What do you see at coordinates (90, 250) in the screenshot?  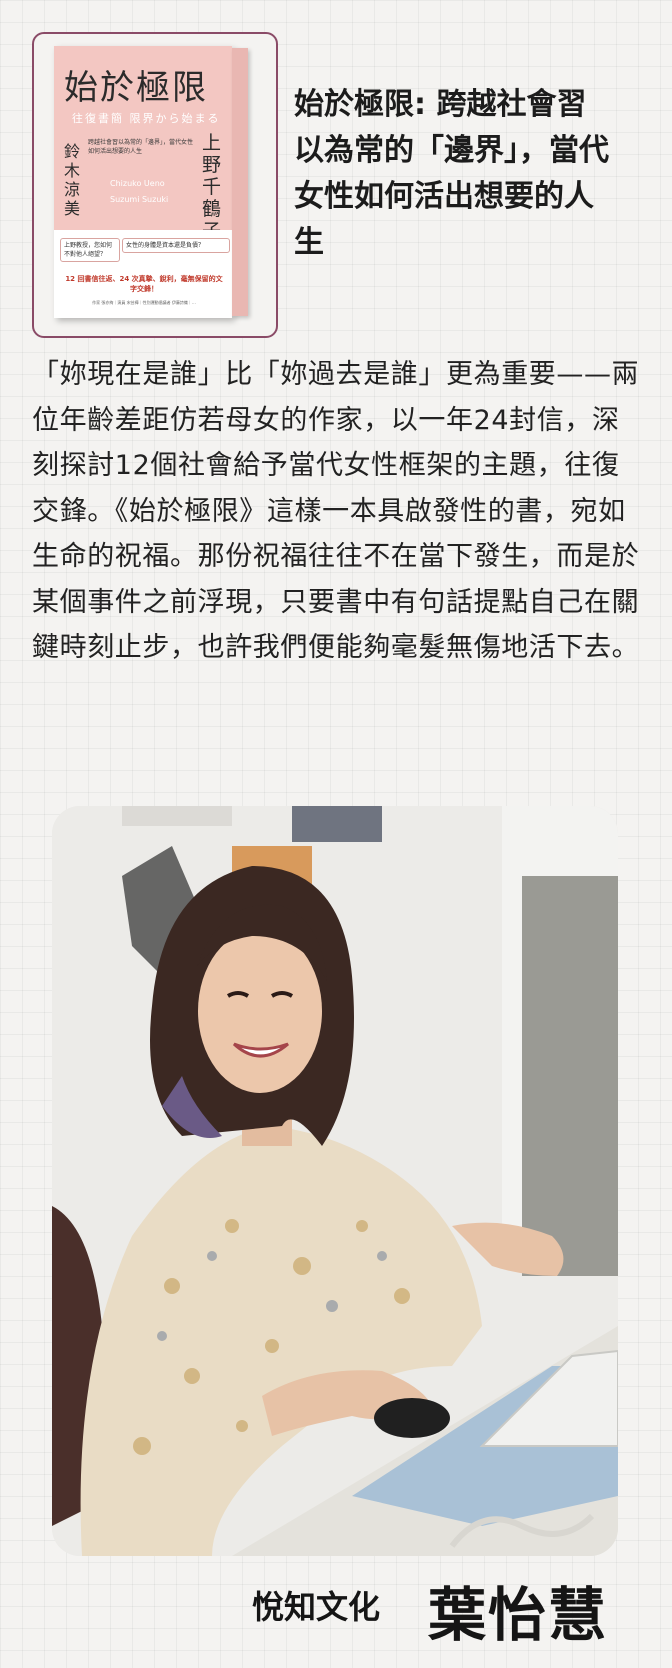 I see `book-question-1: 上野教授，您如何不對他人絕望？` at bounding box center [90, 250].